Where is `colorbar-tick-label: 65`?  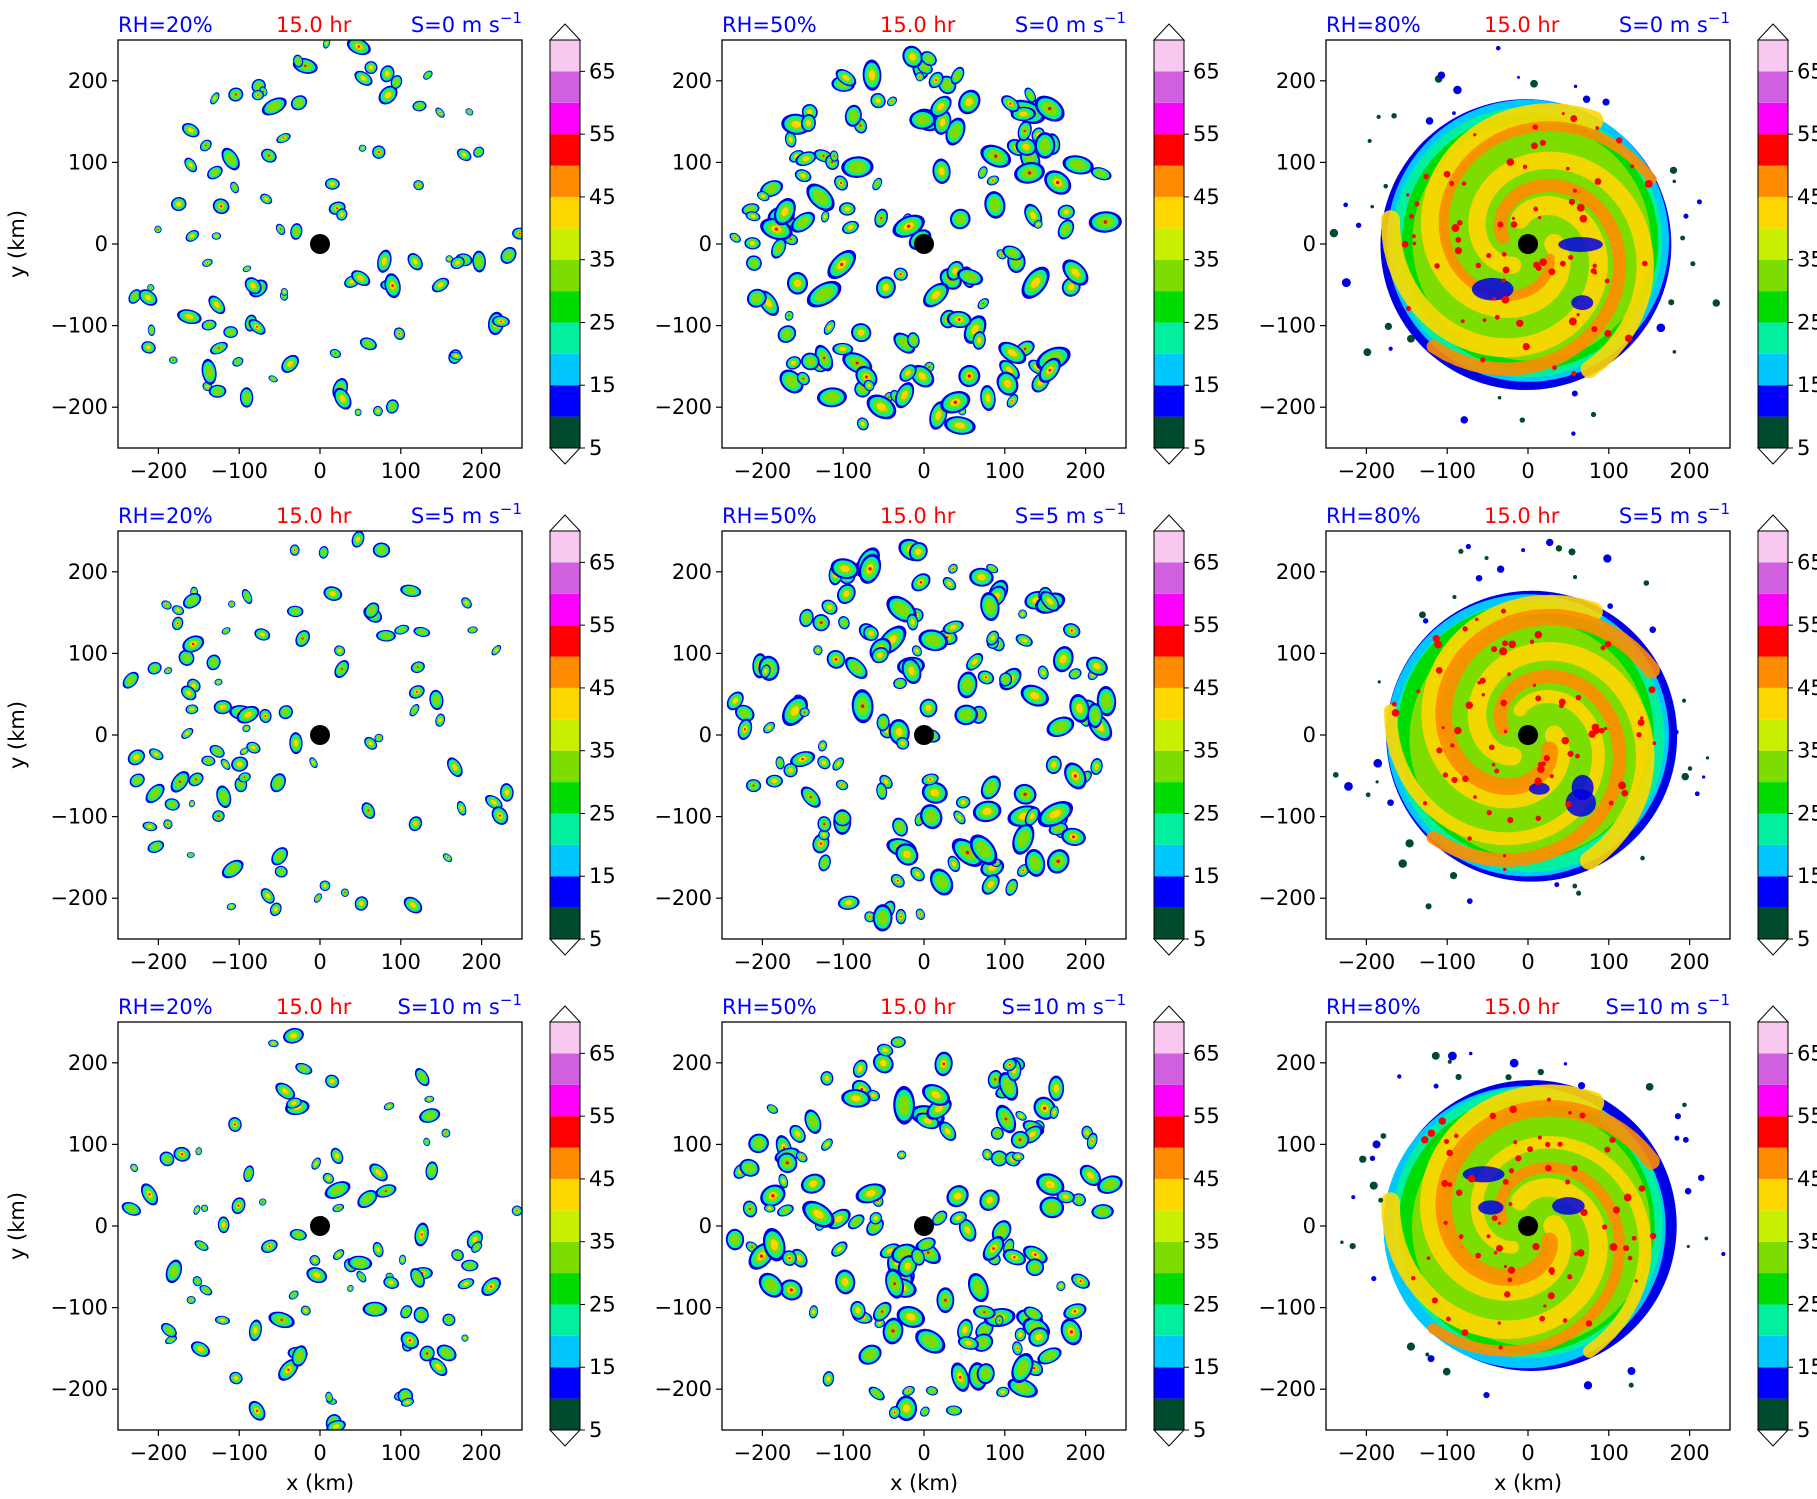 colorbar-tick-label: 65 is located at coordinates (1206, 71).